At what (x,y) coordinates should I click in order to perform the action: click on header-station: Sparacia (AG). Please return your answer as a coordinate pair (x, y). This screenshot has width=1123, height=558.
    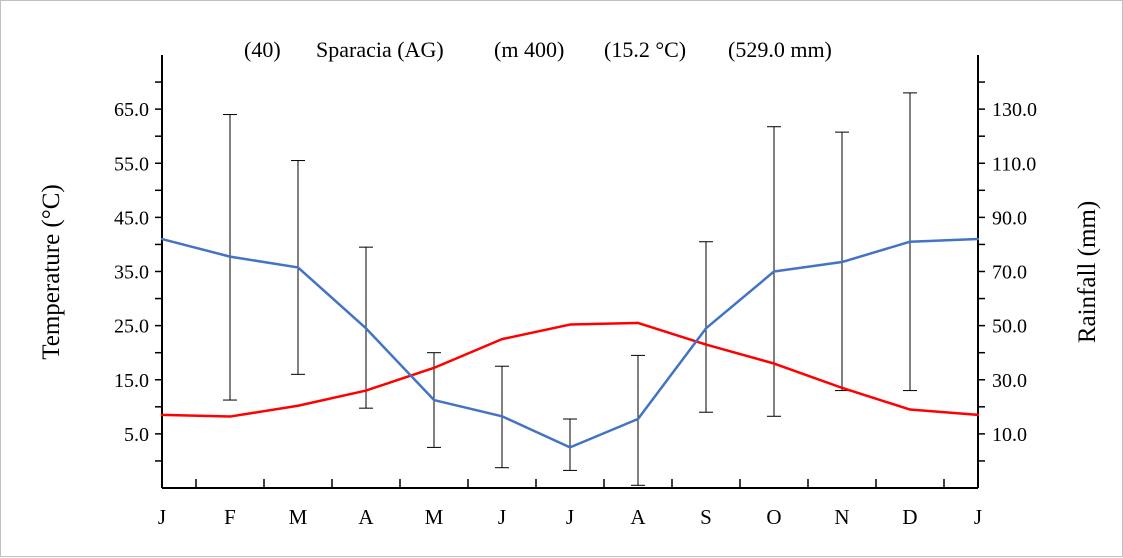
    Looking at the image, I should click on (380, 49).